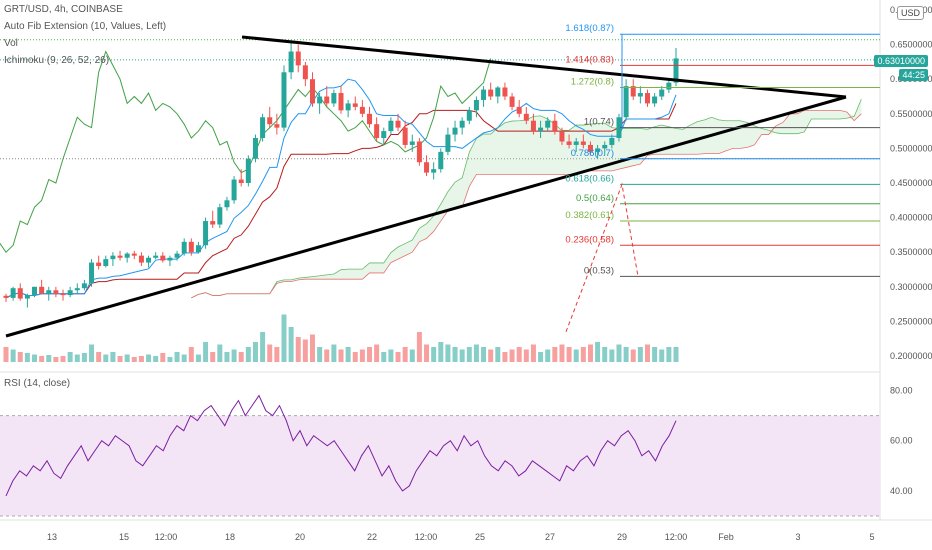 The width and height of the screenshot is (932, 550). I want to click on indicator-fib-label: Auto Fib Extension (10, Values, Left), so click(85, 26).